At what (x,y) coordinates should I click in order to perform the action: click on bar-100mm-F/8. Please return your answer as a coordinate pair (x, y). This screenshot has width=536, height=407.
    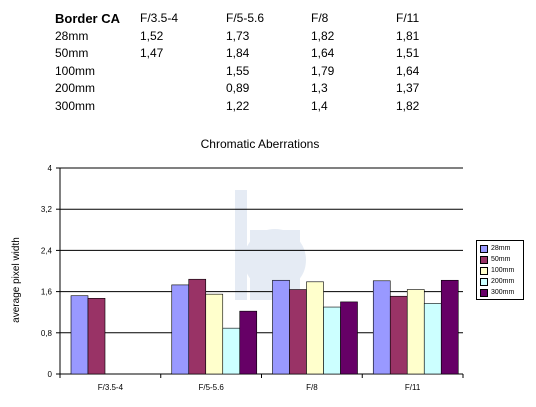
    Looking at the image, I should click on (315, 328).